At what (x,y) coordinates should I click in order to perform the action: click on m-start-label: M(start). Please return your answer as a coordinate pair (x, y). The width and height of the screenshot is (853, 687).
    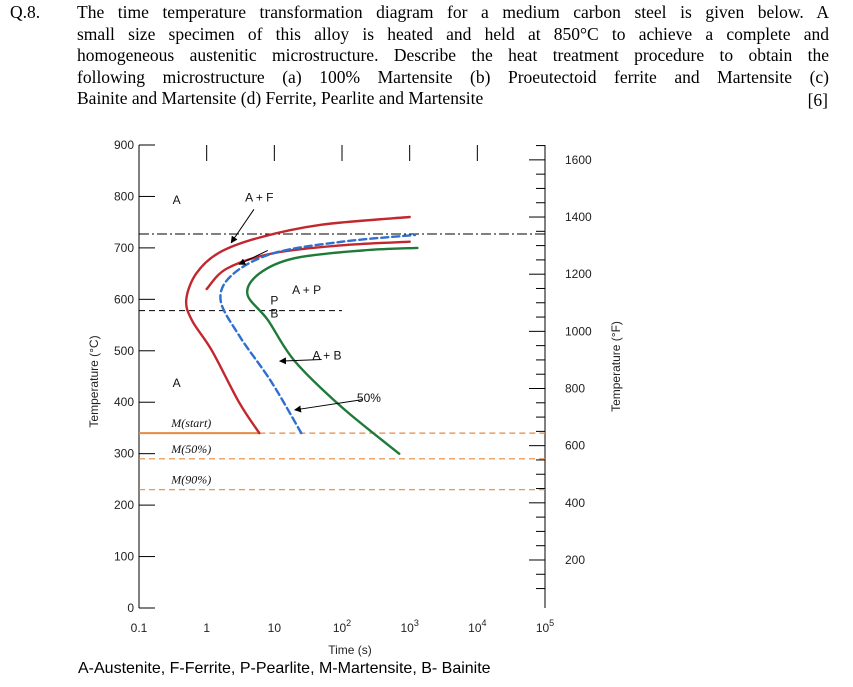
    Looking at the image, I should click on (190, 423).